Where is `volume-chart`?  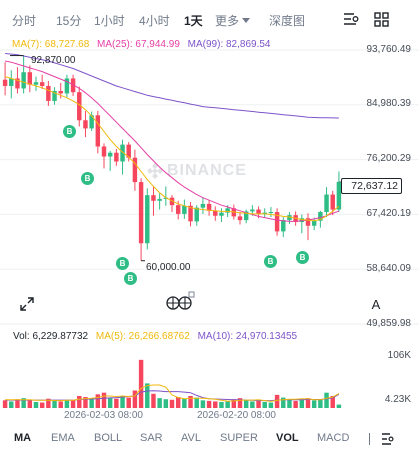
volume-chart is located at coordinates (172, 383).